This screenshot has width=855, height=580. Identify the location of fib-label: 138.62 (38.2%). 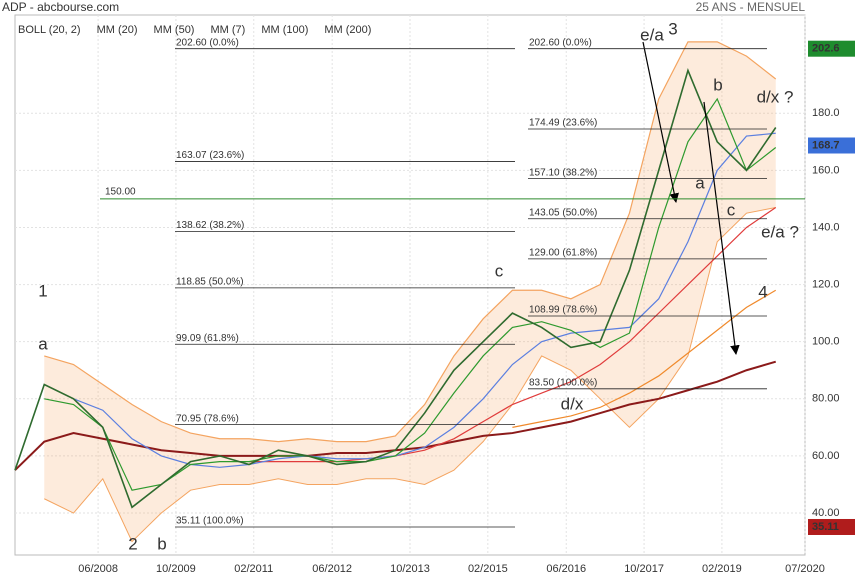
(210, 225).